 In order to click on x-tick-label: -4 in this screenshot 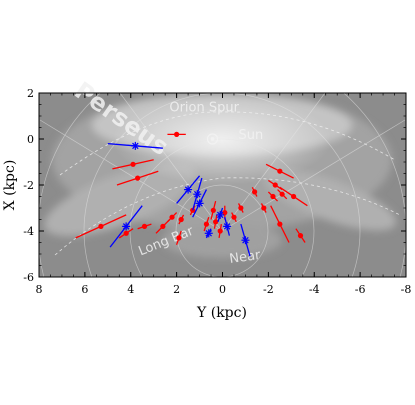, I will do `click(314, 289)`.